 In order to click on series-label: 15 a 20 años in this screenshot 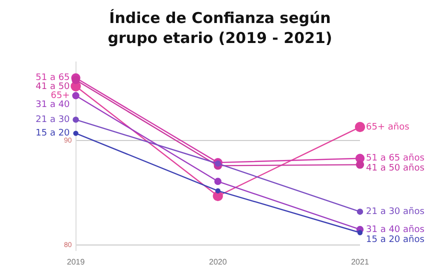, I will do `click(395, 239)`.